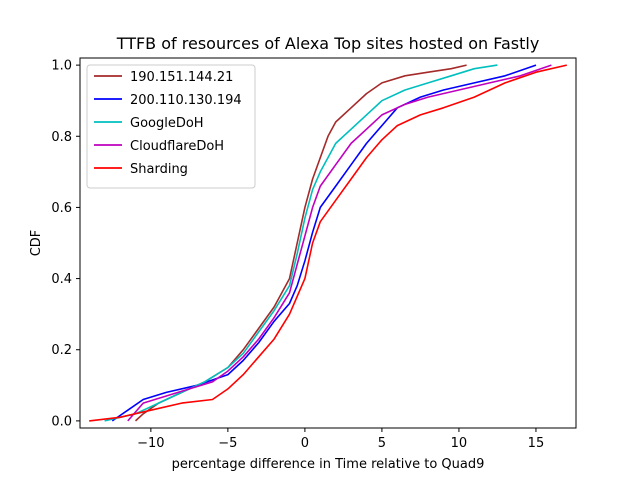 Image resolution: width=640 pixels, height=480 pixels. What do you see at coordinates (159, 169) in the screenshot?
I see `legend-label-4: Sharding` at bounding box center [159, 169].